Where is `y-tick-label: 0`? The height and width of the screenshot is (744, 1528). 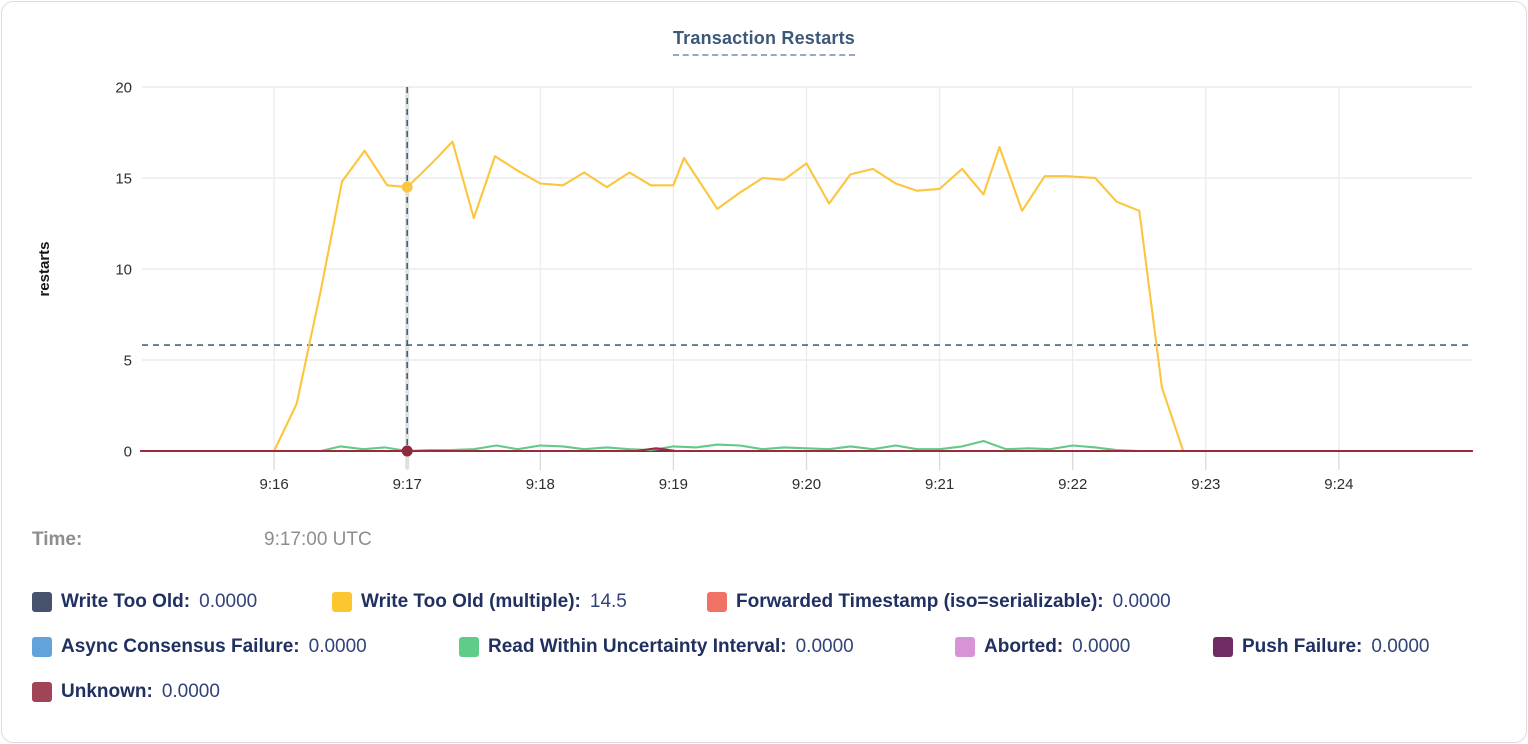 y-tick-label: 0 is located at coordinates (128, 452).